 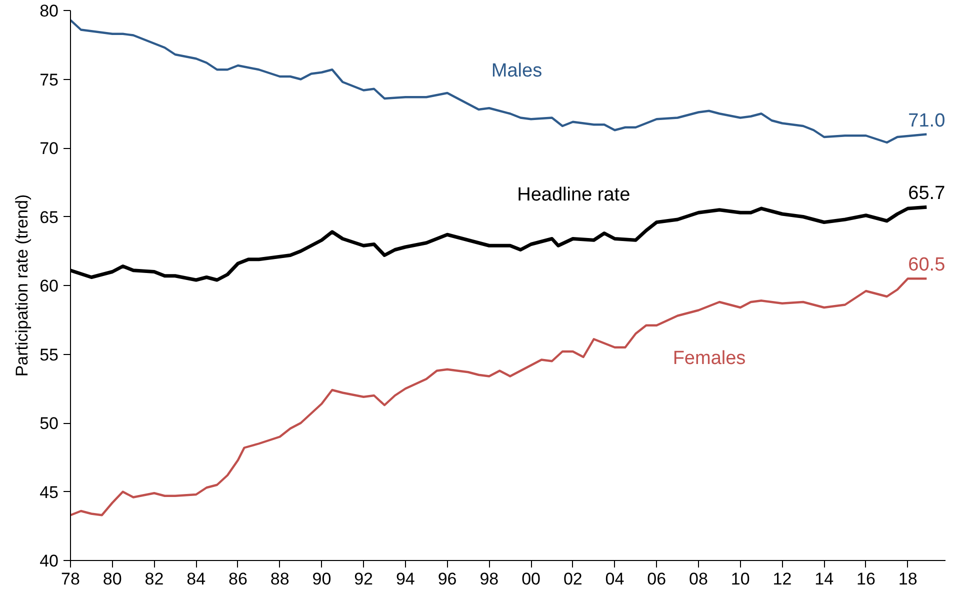 What do you see at coordinates (112, 579) in the screenshot?
I see `x-tick-label: 80` at bounding box center [112, 579].